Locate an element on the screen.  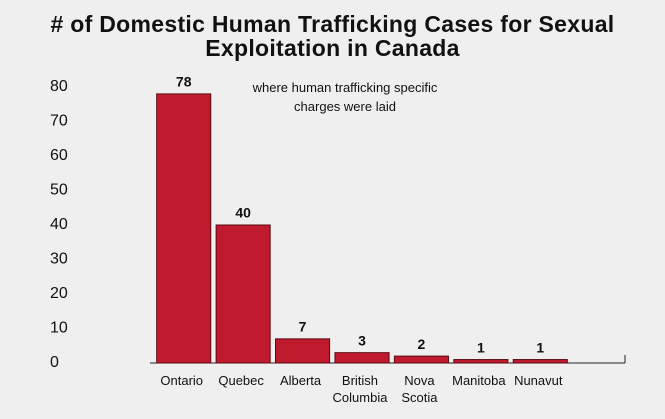
value-label: 2 is located at coordinates (422, 344).